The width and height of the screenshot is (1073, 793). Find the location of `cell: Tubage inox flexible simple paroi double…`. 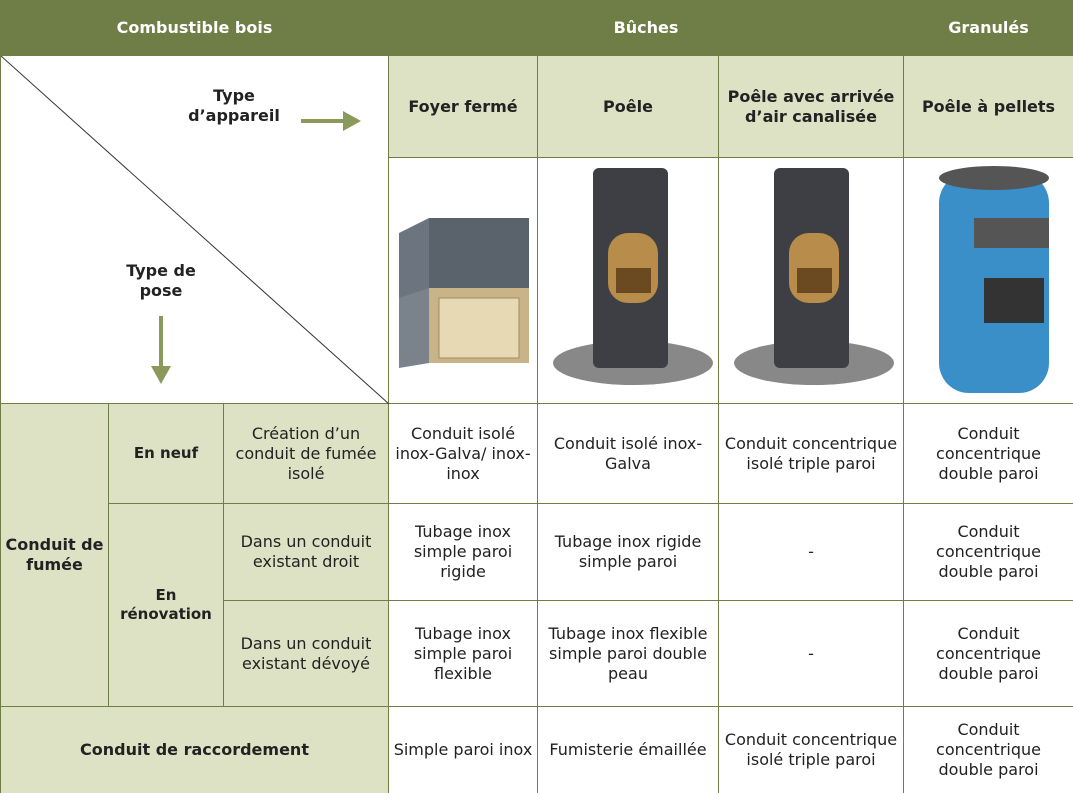

cell: Tubage inox flexible simple paroi double… is located at coordinates (628, 653).